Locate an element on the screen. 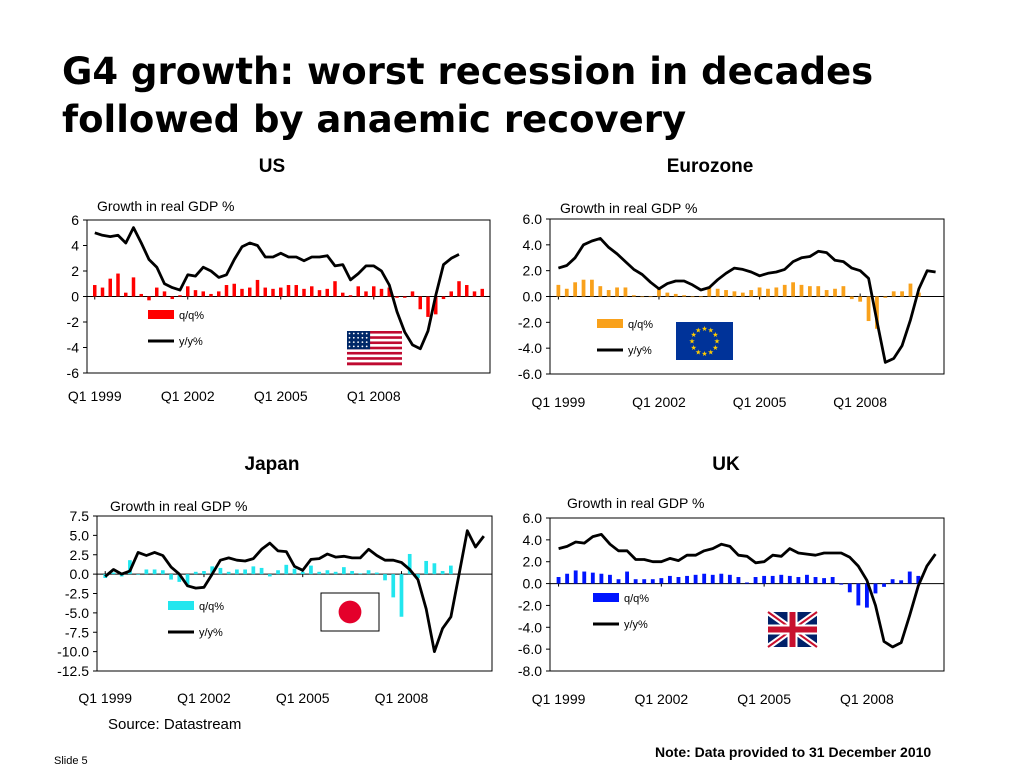 This screenshot has height=768, width=1024. japan-y-tick-label: -7.5 is located at coordinates (77, 632).